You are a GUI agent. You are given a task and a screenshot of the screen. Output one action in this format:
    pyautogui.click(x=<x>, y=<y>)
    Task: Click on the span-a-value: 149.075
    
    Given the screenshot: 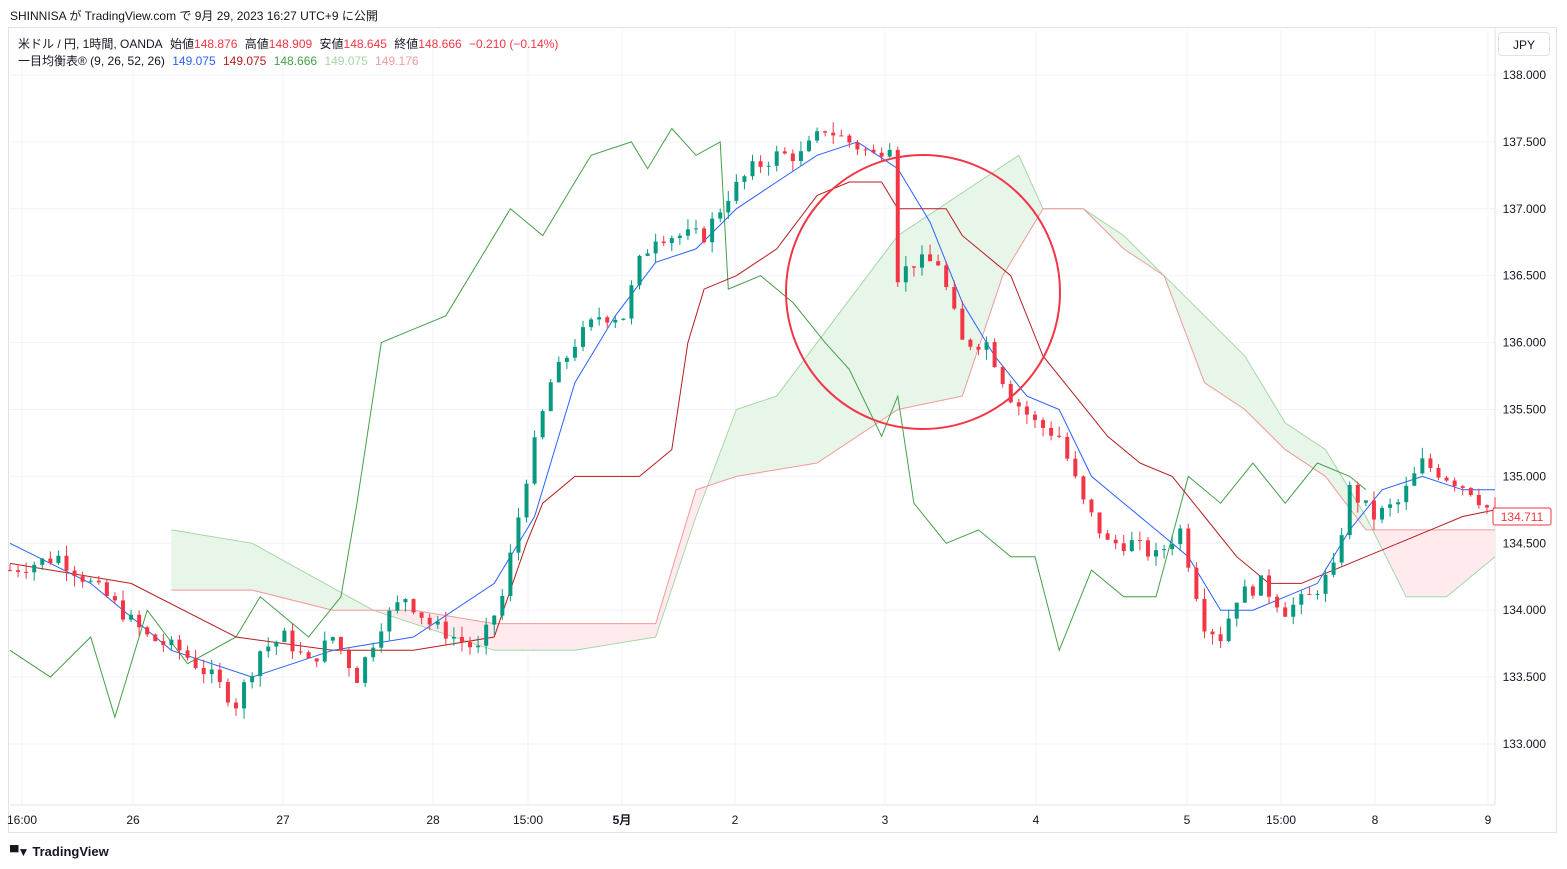 What is the action you would take?
    pyautogui.click(x=346, y=61)
    